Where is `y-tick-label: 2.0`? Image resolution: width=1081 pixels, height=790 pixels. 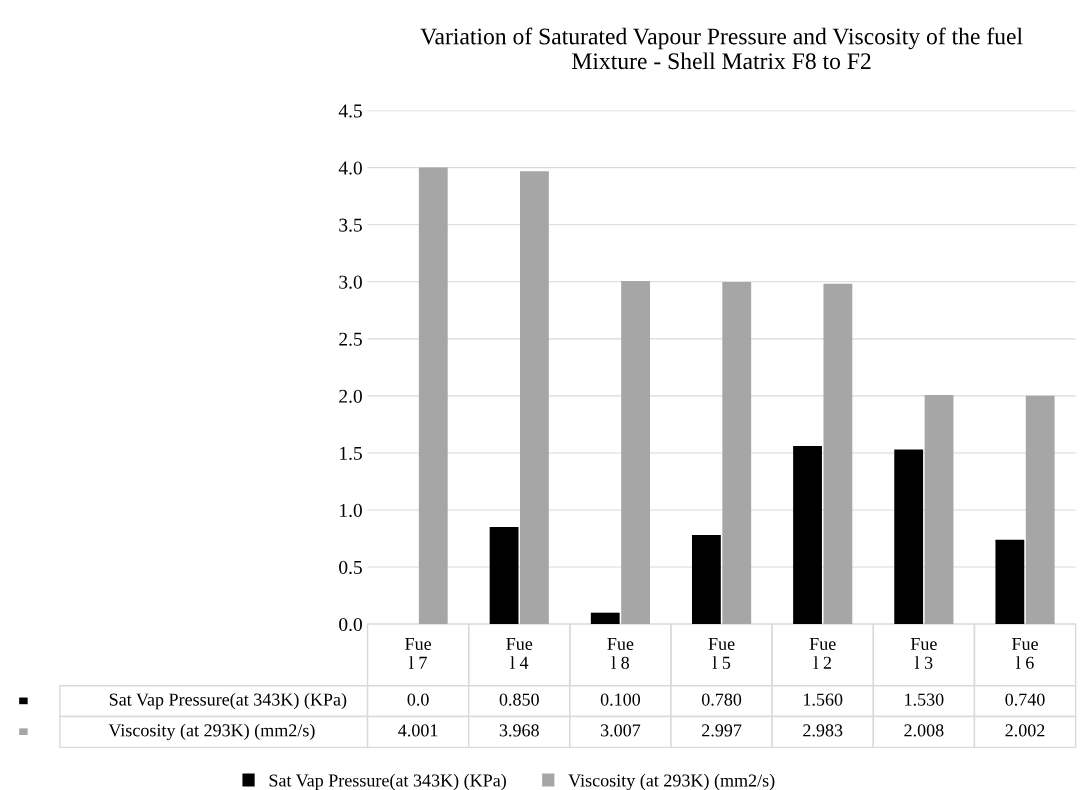
y-tick-label: 2.0 is located at coordinates (350, 396).